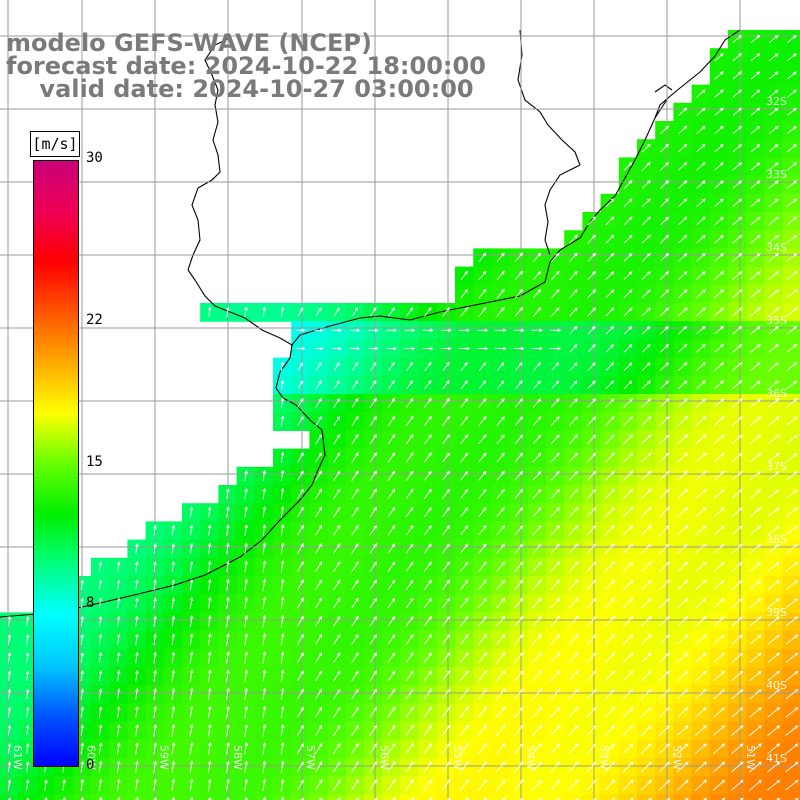 The width and height of the screenshot is (800, 800). Describe the element at coordinates (776, 393) in the screenshot. I see `latitude-label: 36S` at that location.